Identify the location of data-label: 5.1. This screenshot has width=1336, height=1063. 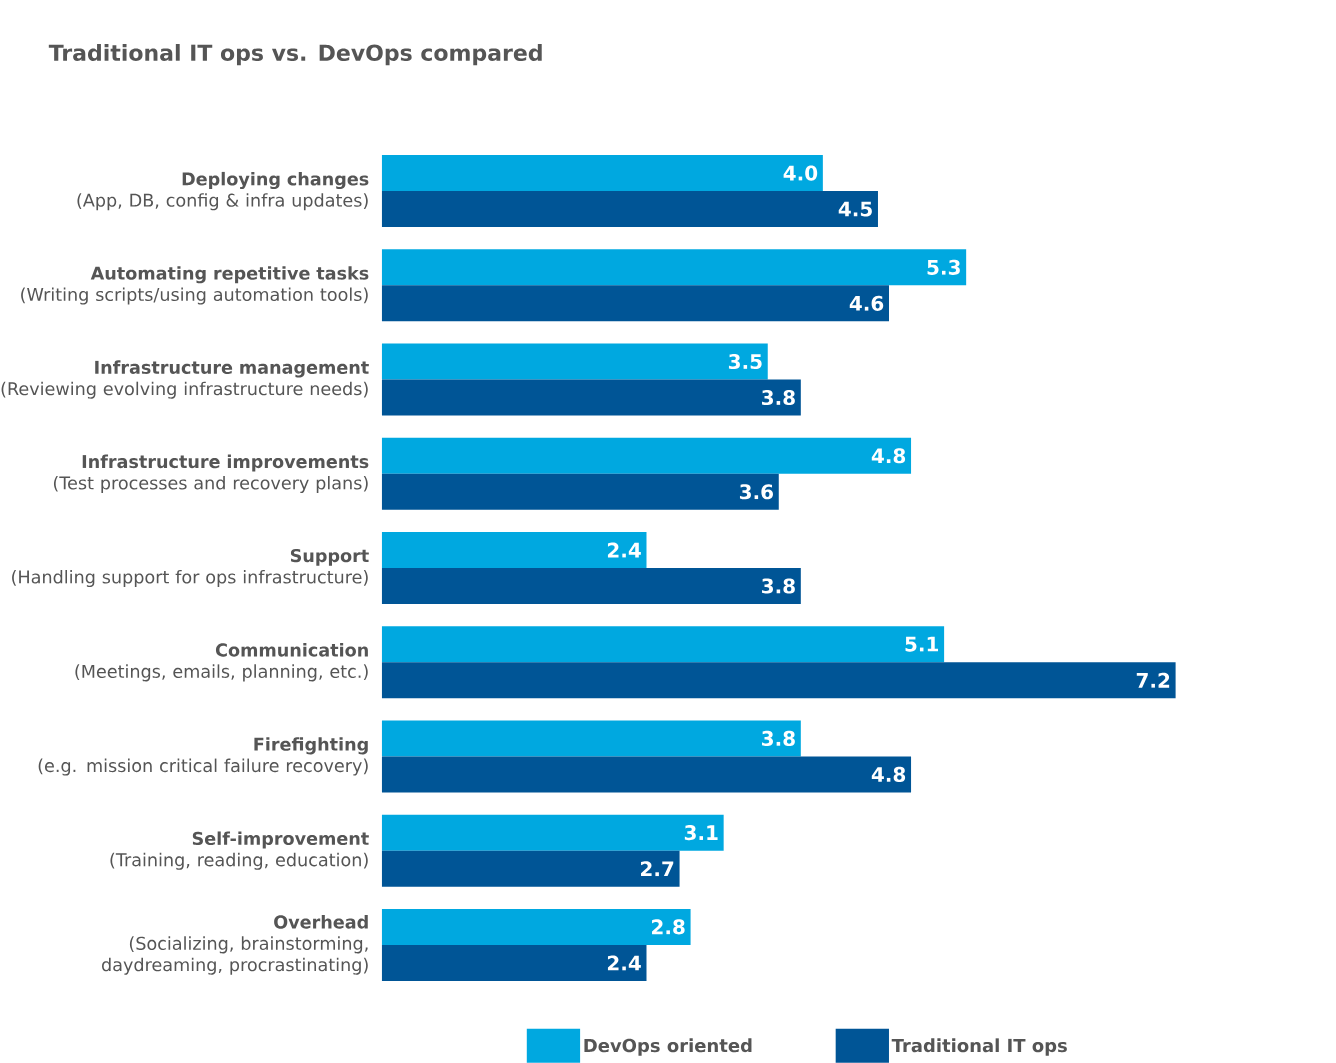
(922, 644).